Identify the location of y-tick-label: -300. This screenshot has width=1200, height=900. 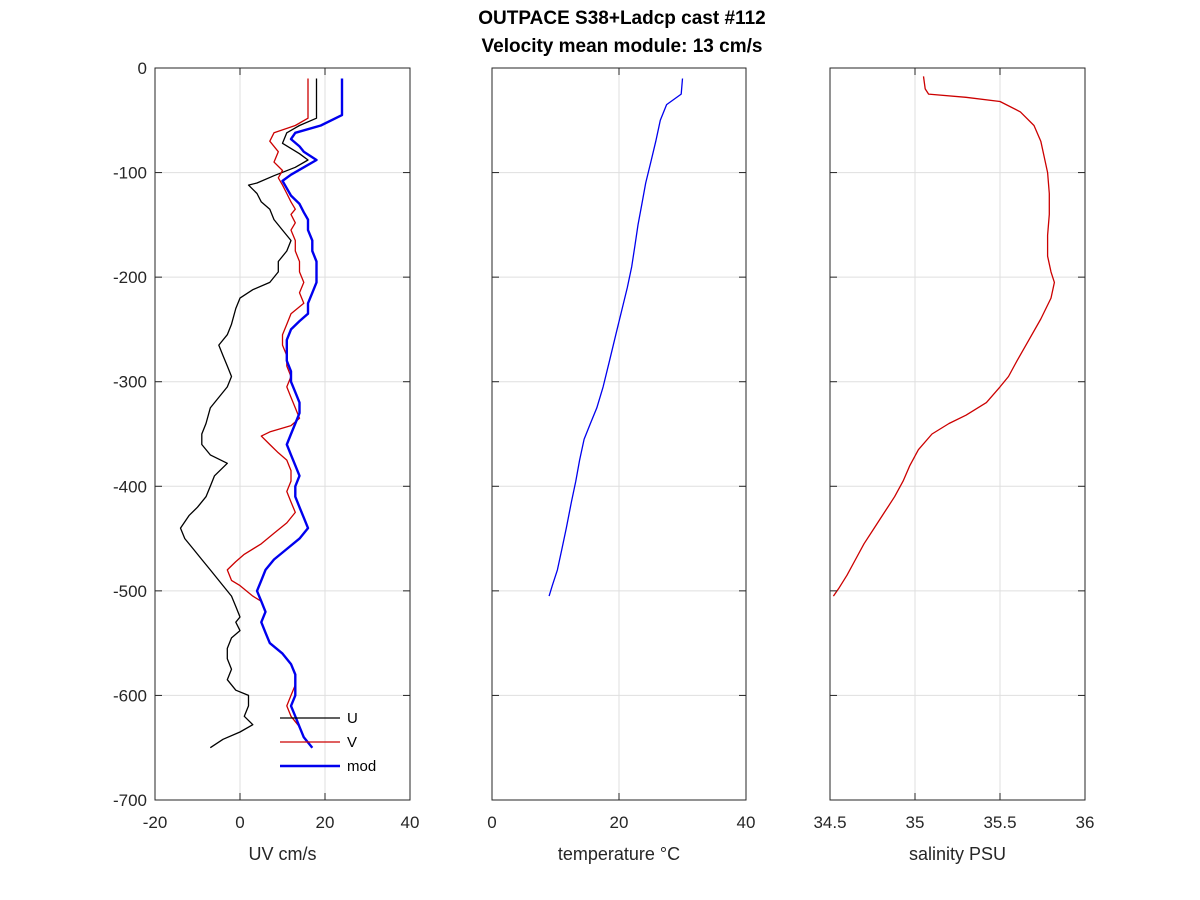
(130, 382).